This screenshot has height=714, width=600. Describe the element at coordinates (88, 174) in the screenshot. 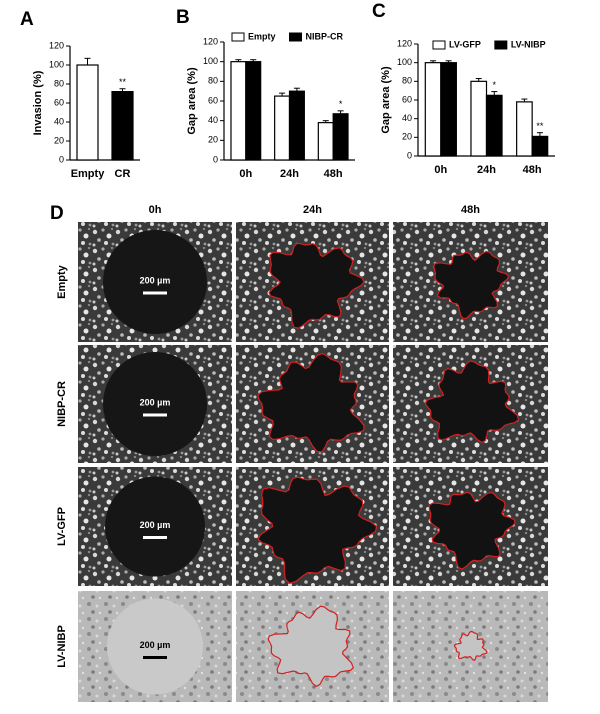

I see `x-tick-label: Empty` at that location.